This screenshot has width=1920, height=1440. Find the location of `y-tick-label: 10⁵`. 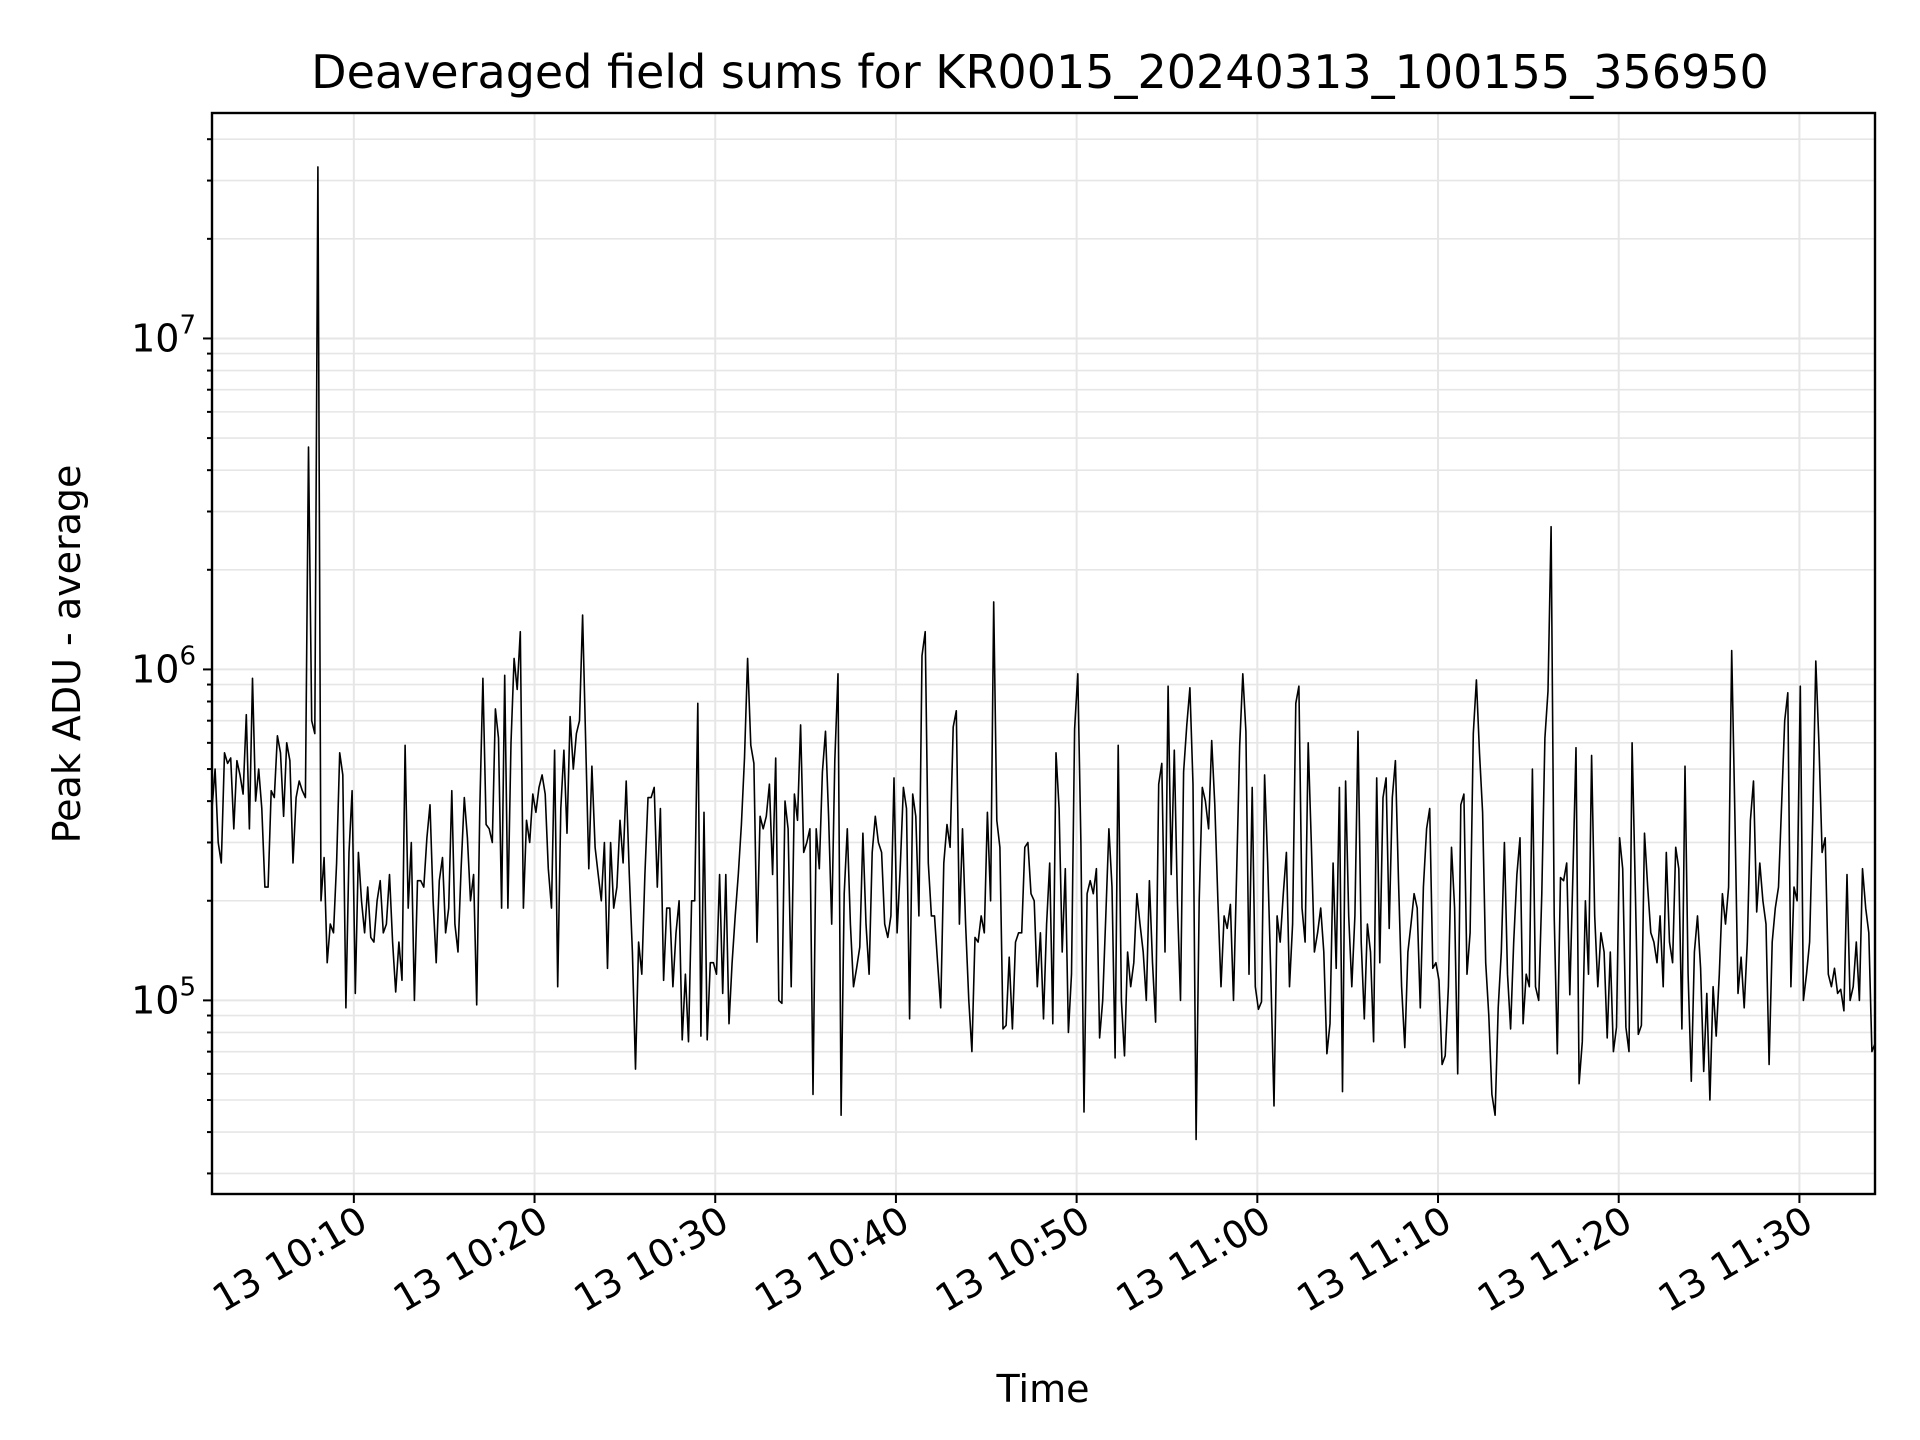

y-tick-label: 10⁵ is located at coordinates (163, 997).